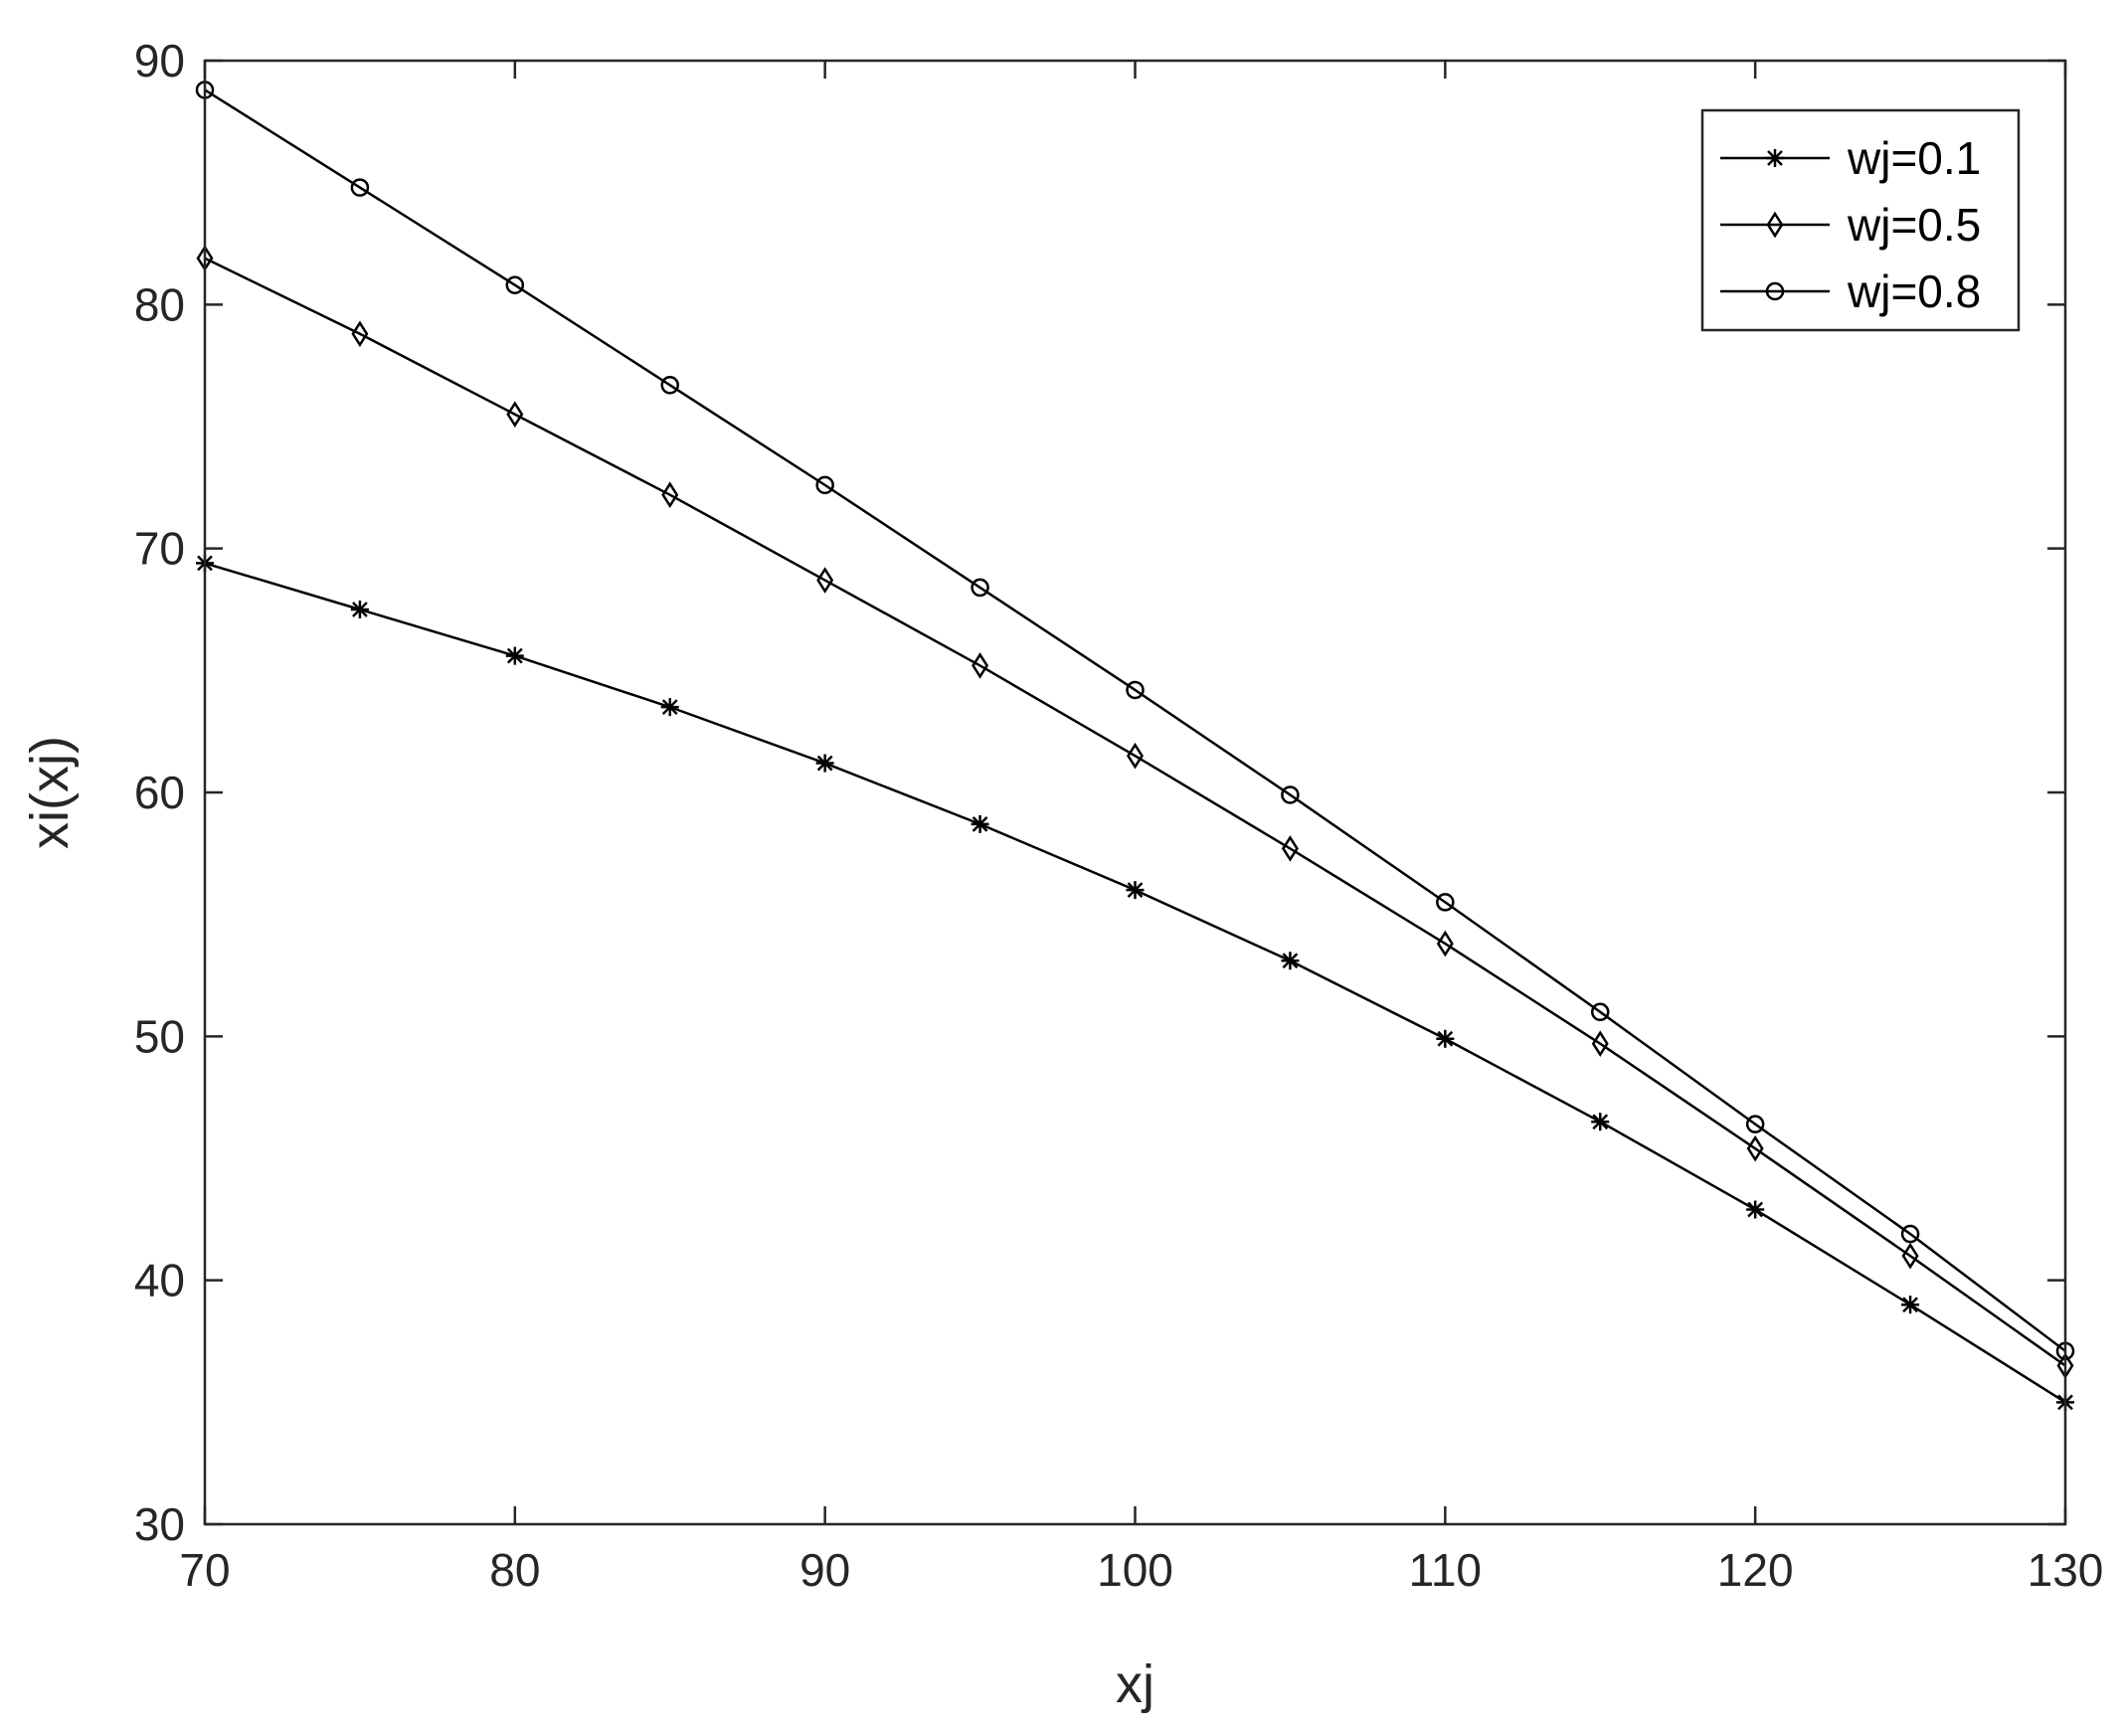 This screenshot has width=2123, height=1736. What do you see at coordinates (1775, 158) in the screenshot?
I see `legend-marker-asterisk` at bounding box center [1775, 158].